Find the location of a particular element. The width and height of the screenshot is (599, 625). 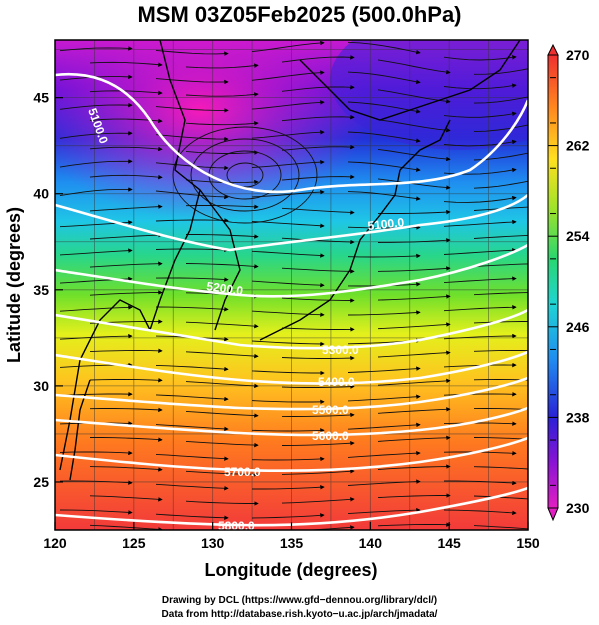

x-tick-label: 120 is located at coordinates (55, 543).